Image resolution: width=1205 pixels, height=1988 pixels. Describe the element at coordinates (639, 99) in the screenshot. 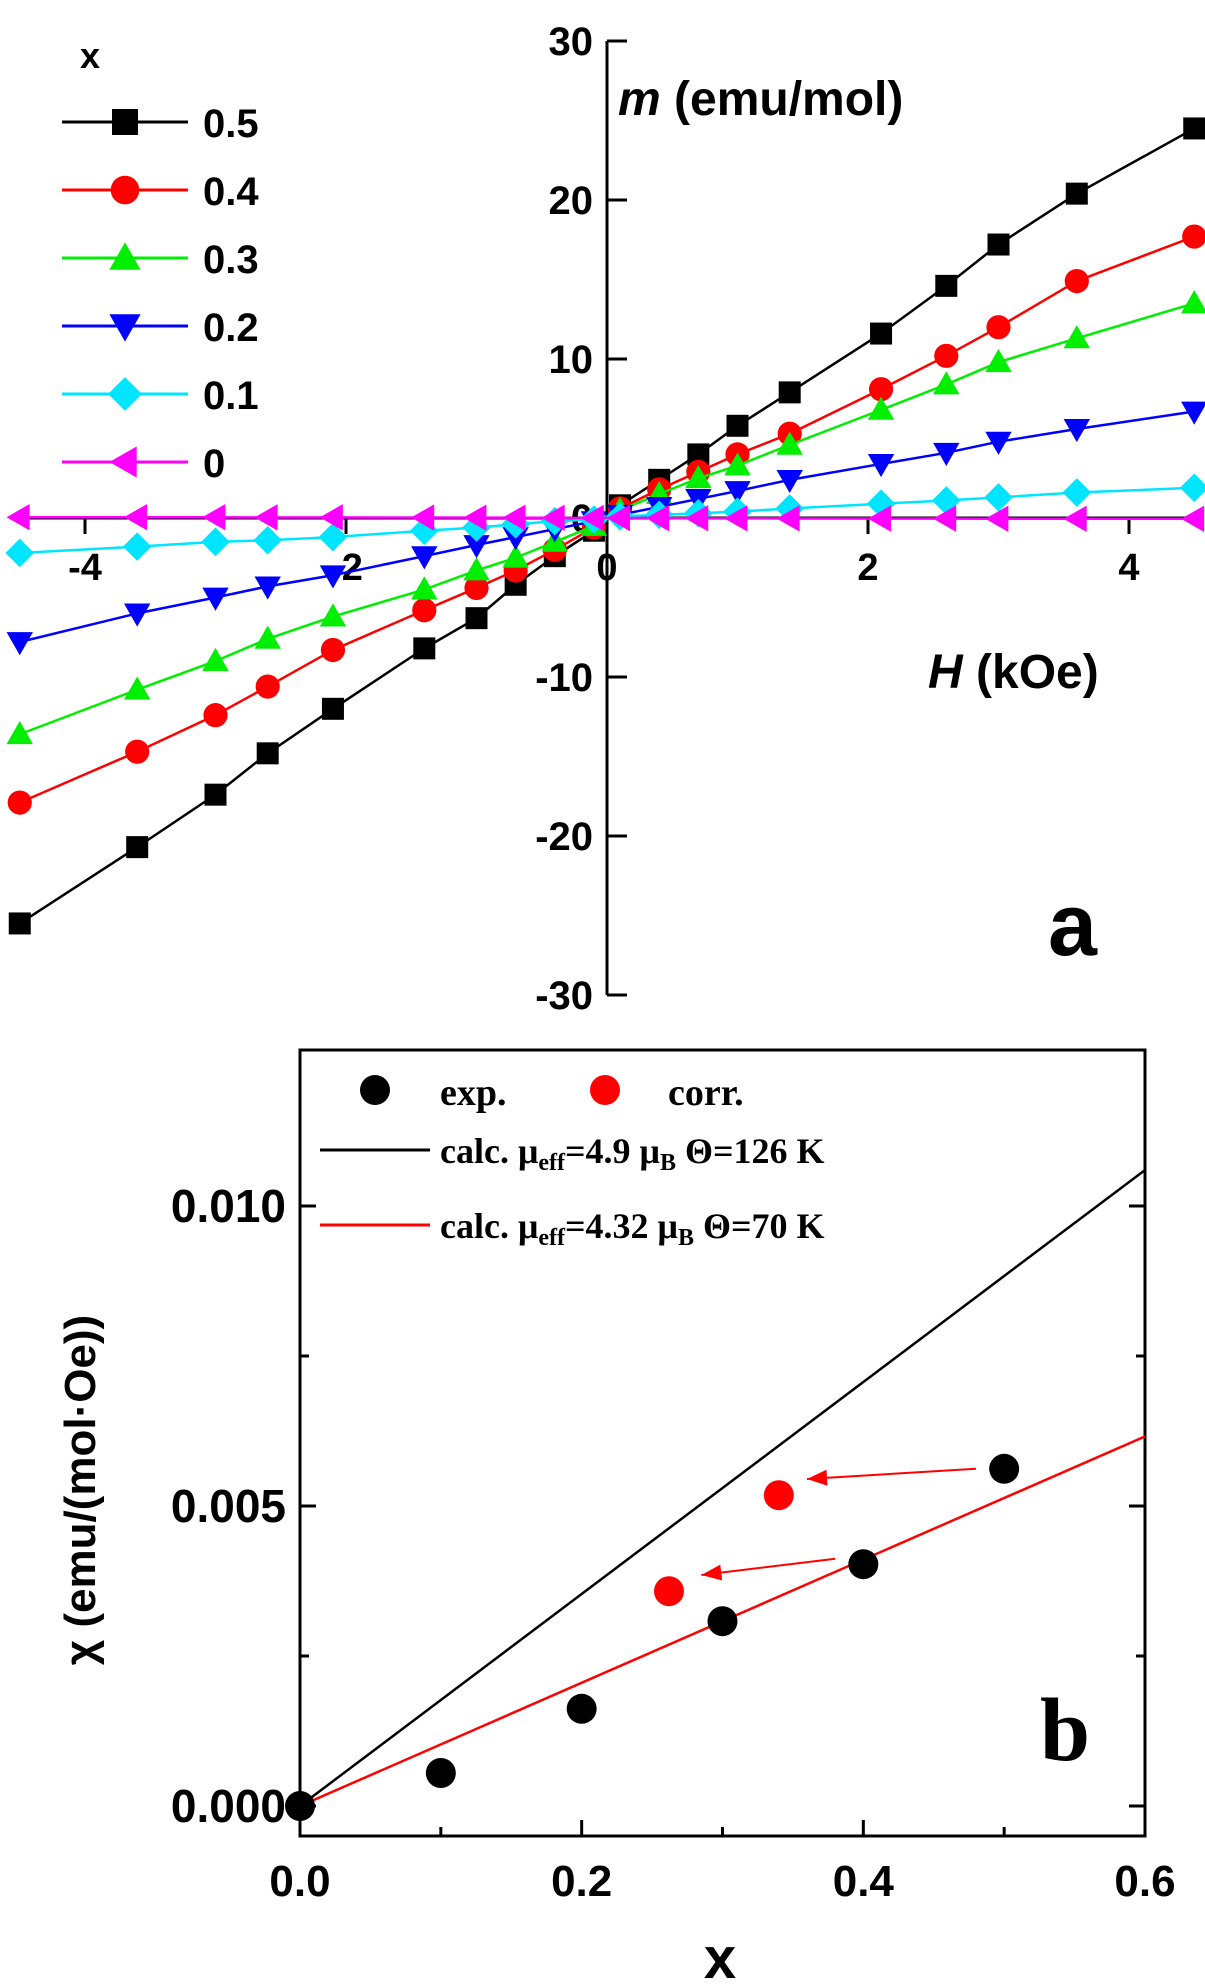

I see `y-label-symbol: m` at that location.